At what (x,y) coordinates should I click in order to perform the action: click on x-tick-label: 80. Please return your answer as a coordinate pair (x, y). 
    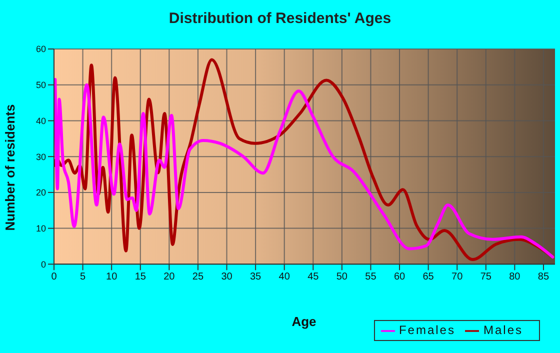
    Looking at the image, I should click on (515, 276).